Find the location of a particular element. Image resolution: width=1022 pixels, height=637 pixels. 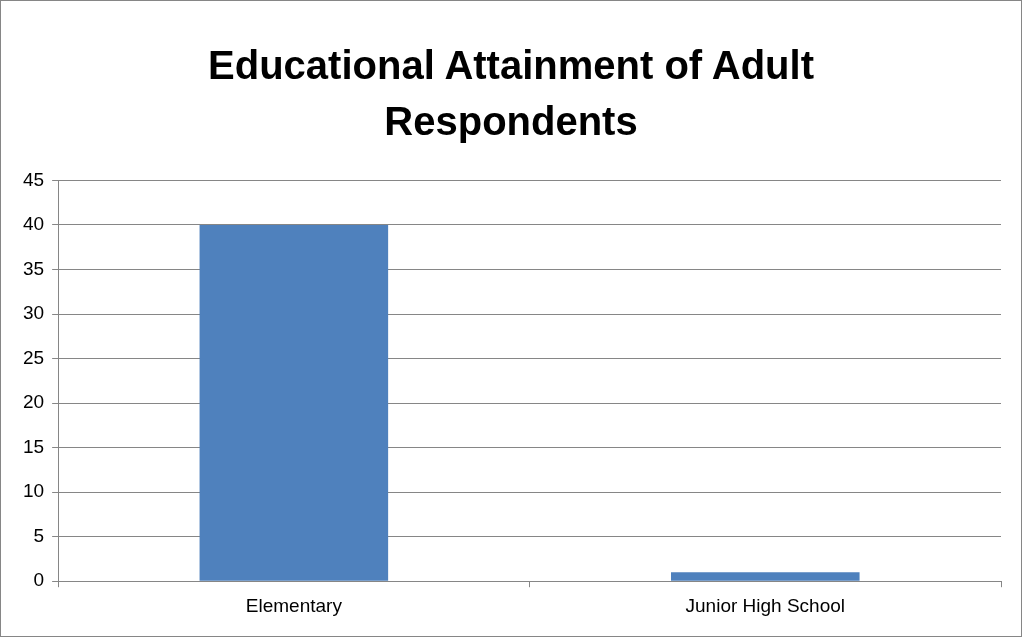

y-tick-label: 10 is located at coordinates (33, 491).